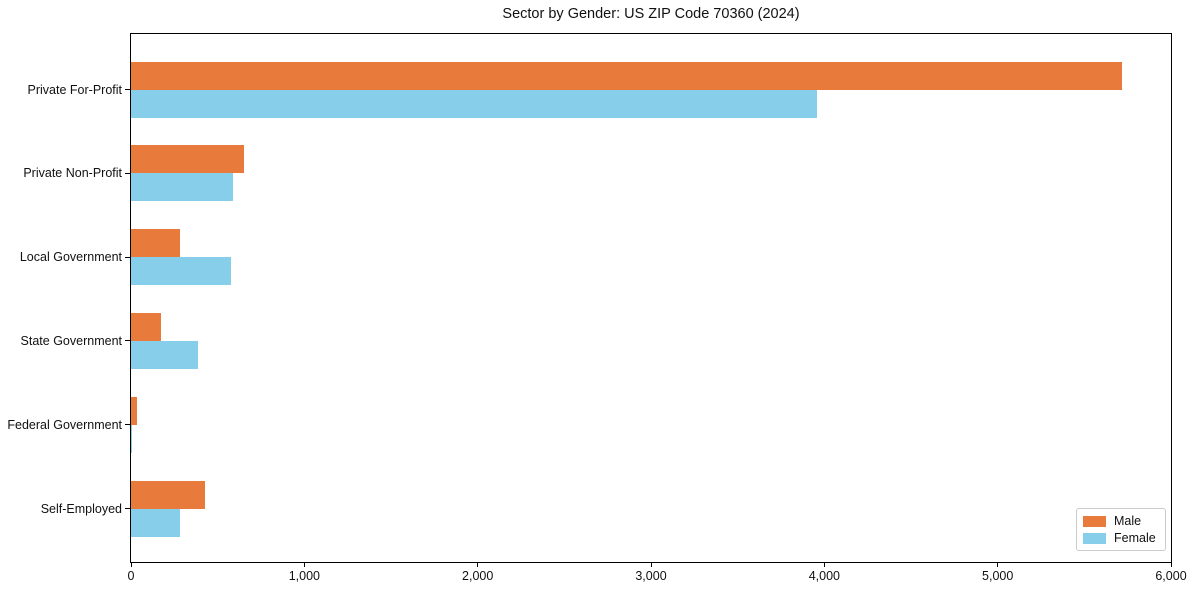  I want to click on y-axis-label-self-employed: Self-Employed, so click(81, 508).